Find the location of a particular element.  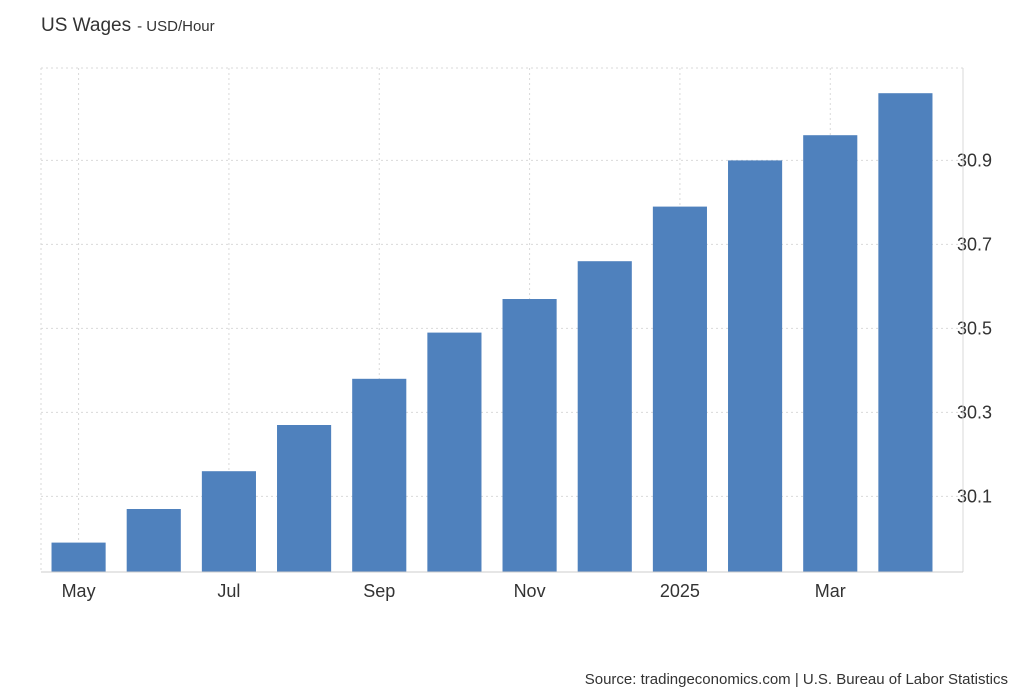

y-tick-label: 30.3 is located at coordinates (974, 412).